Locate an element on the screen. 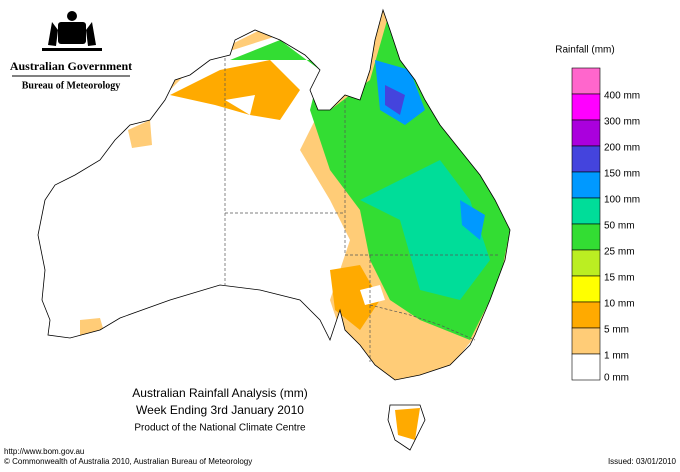 Image resolution: width=680 pixels, height=472 pixels. legend-label: 100 mm is located at coordinates (622, 200).